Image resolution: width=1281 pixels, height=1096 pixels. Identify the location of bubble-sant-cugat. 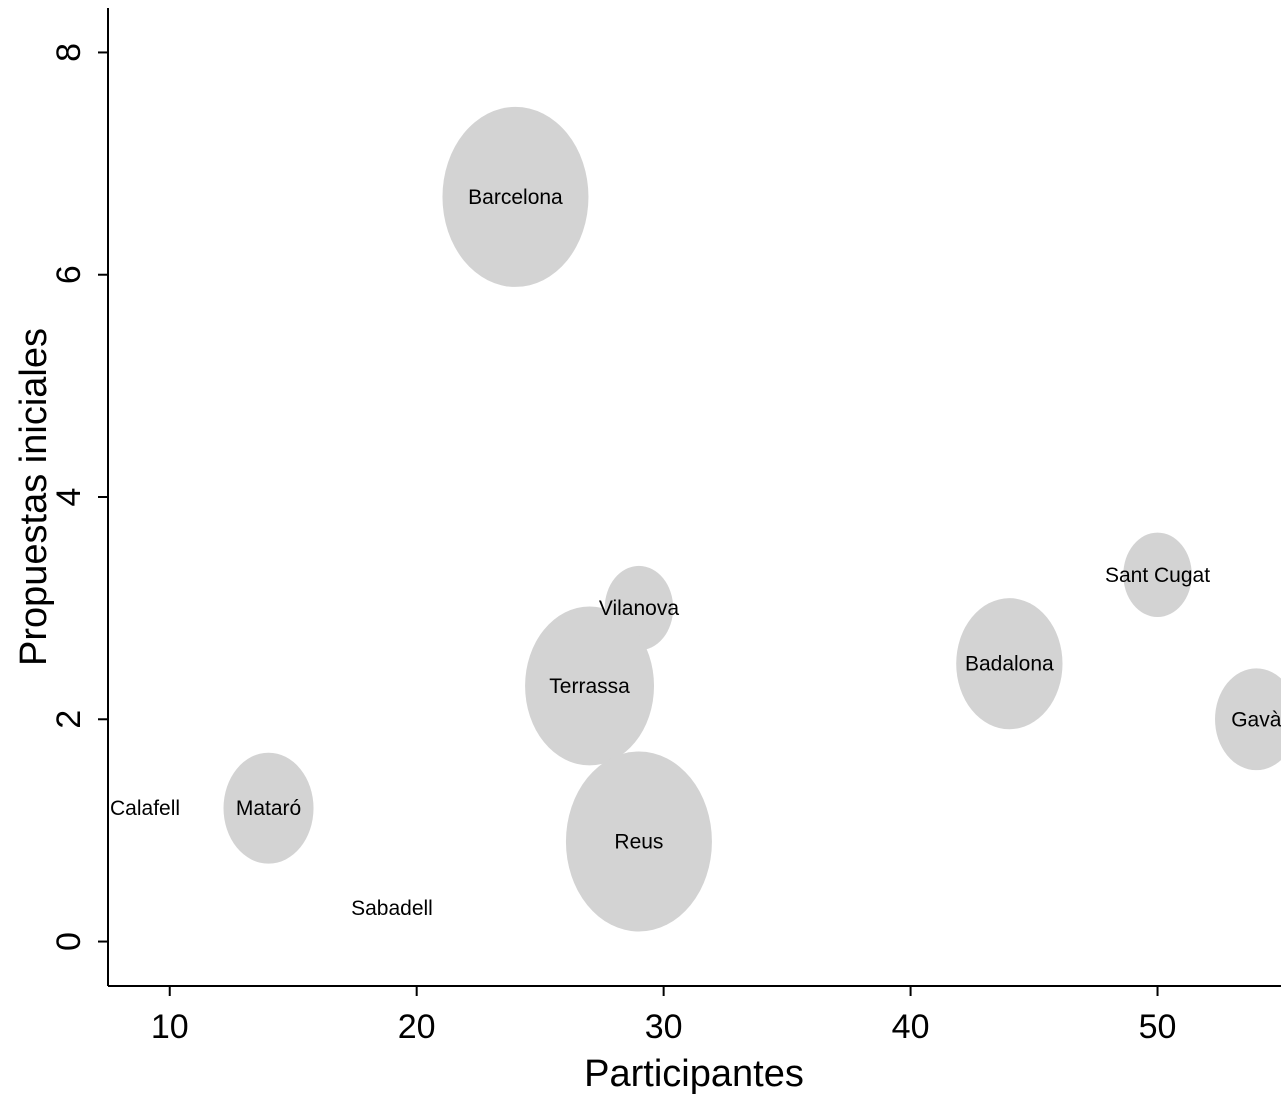
(1157, 575).